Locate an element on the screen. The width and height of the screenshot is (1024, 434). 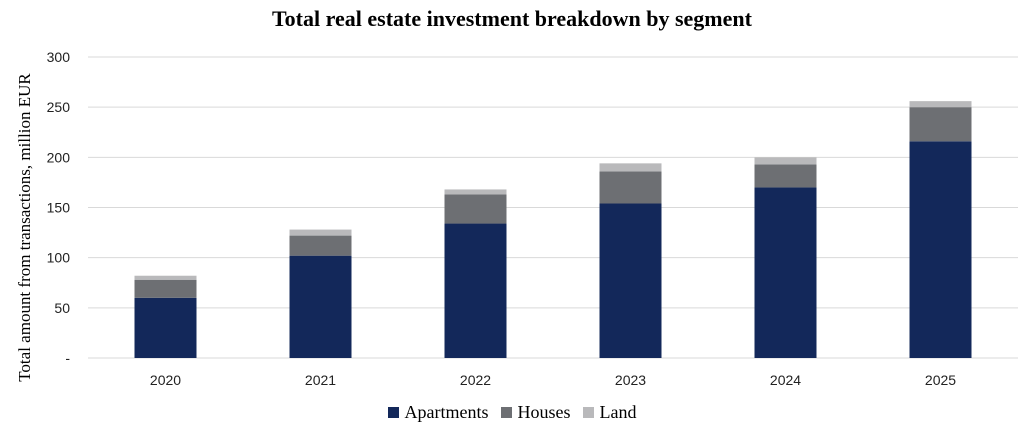
bar-houses-2023 is located at coordinates (630, 187).